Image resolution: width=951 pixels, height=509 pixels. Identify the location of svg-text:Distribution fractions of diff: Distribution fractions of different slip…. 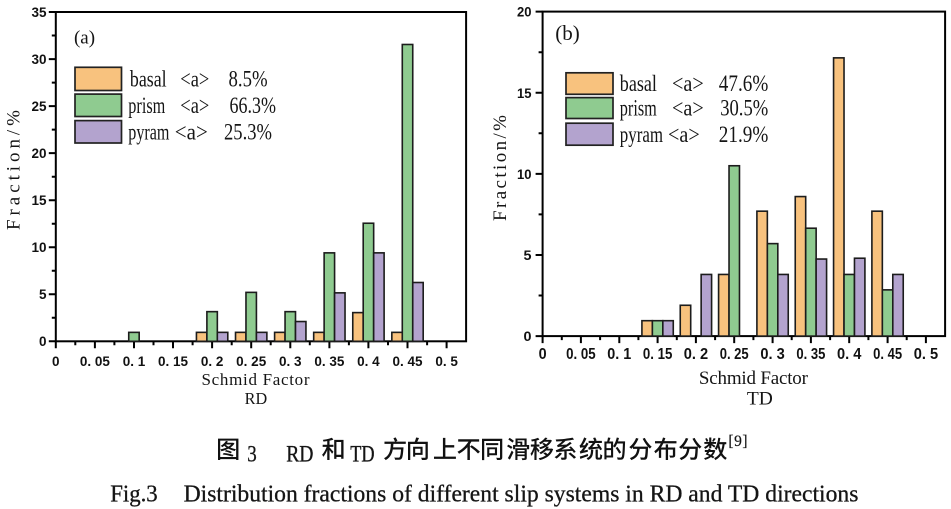
(521, 494).